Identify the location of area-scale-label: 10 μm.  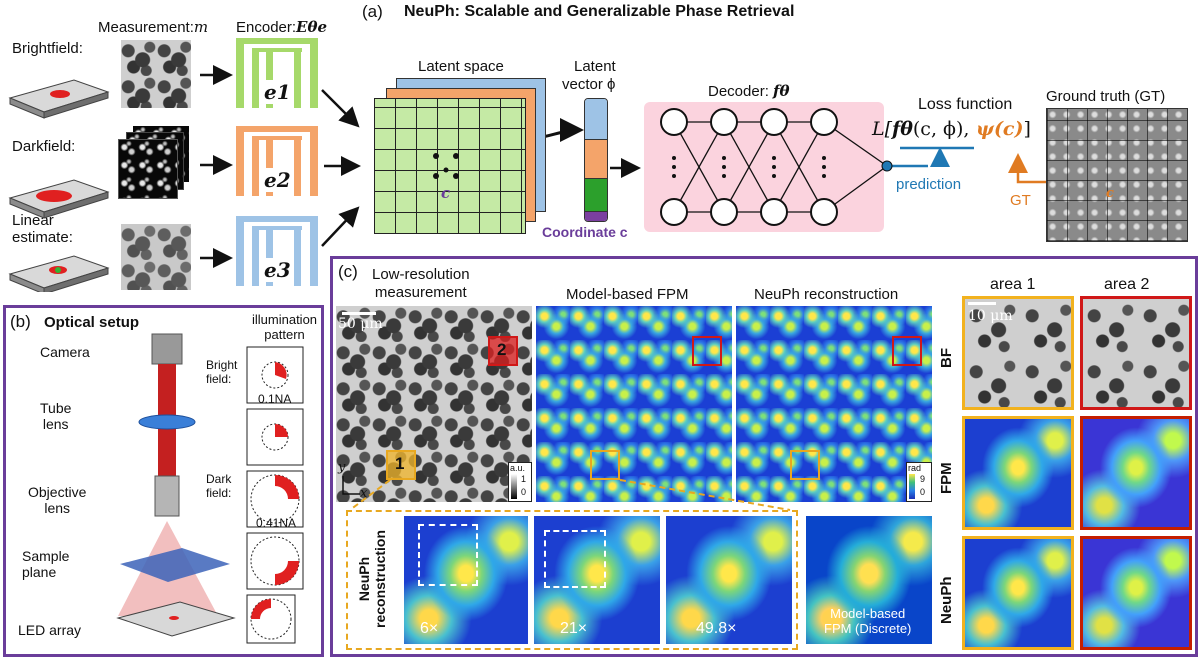
(990, 316).